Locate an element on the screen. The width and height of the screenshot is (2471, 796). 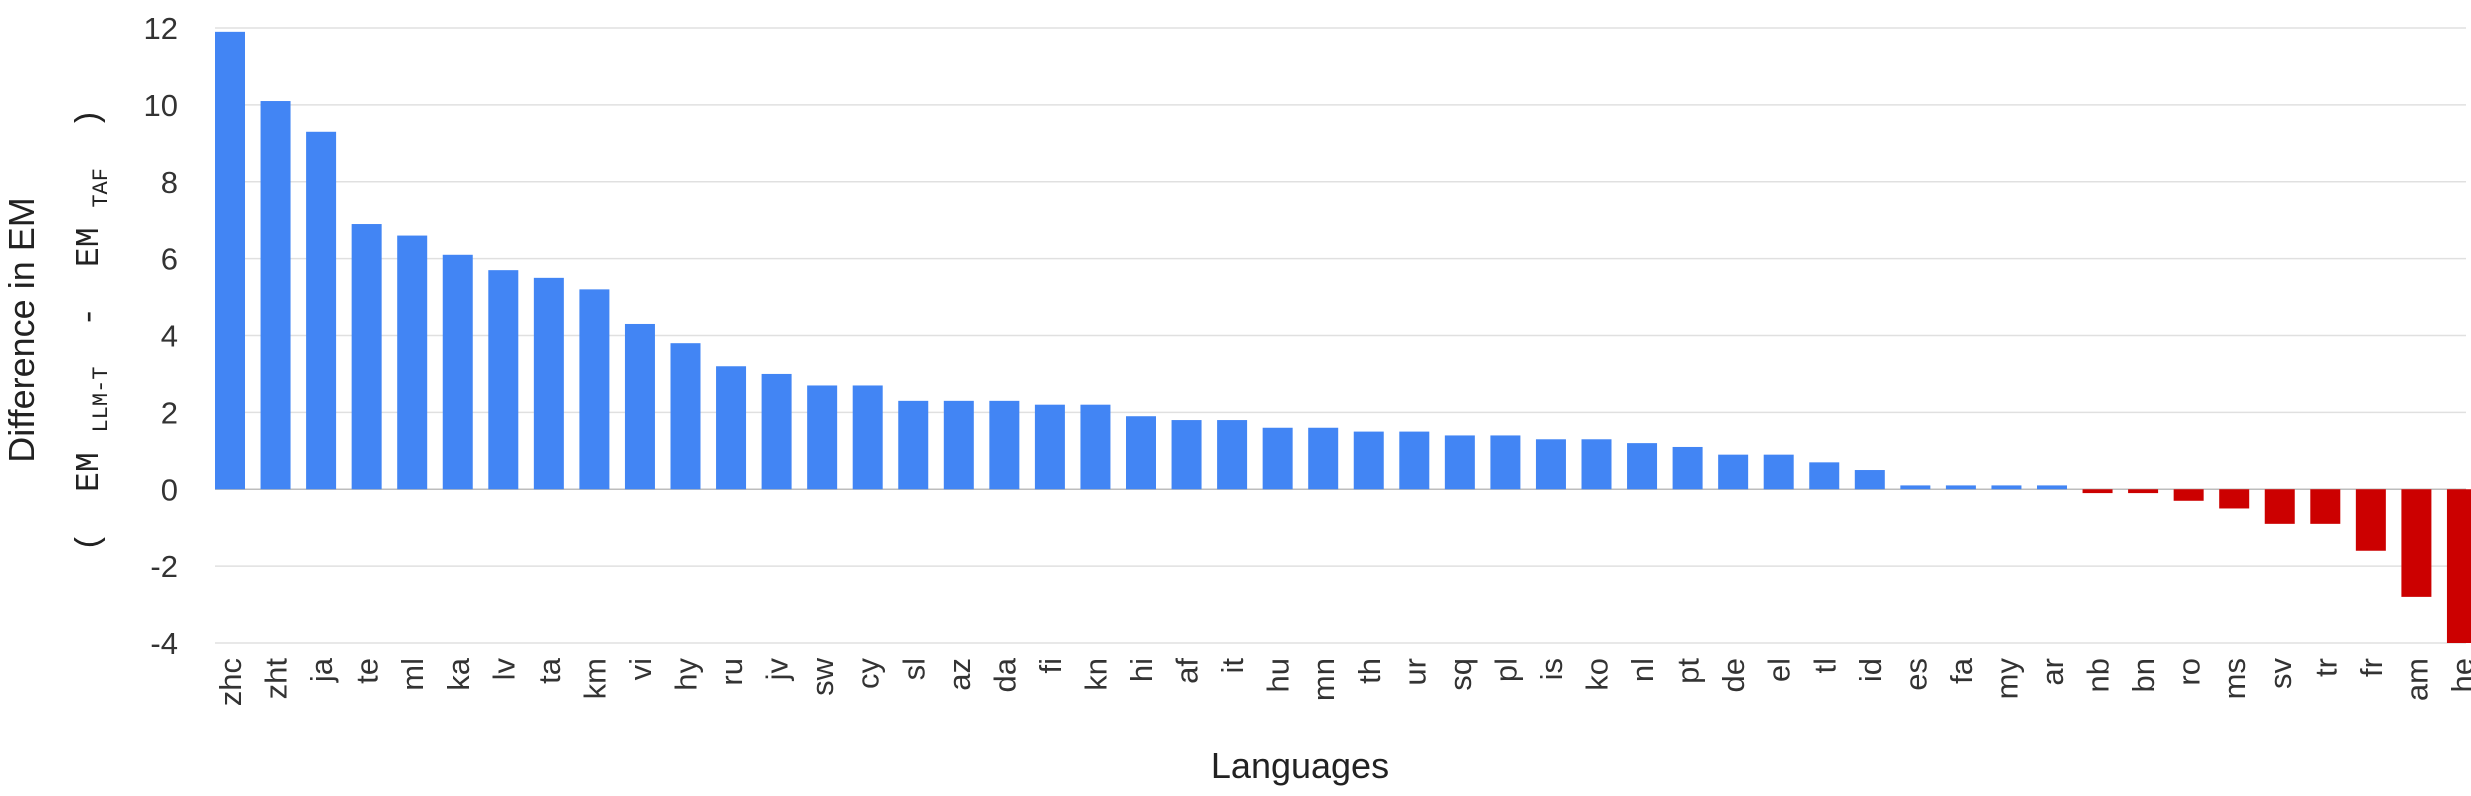
x-tick-label: mn is located at coordinates (1323, 679).